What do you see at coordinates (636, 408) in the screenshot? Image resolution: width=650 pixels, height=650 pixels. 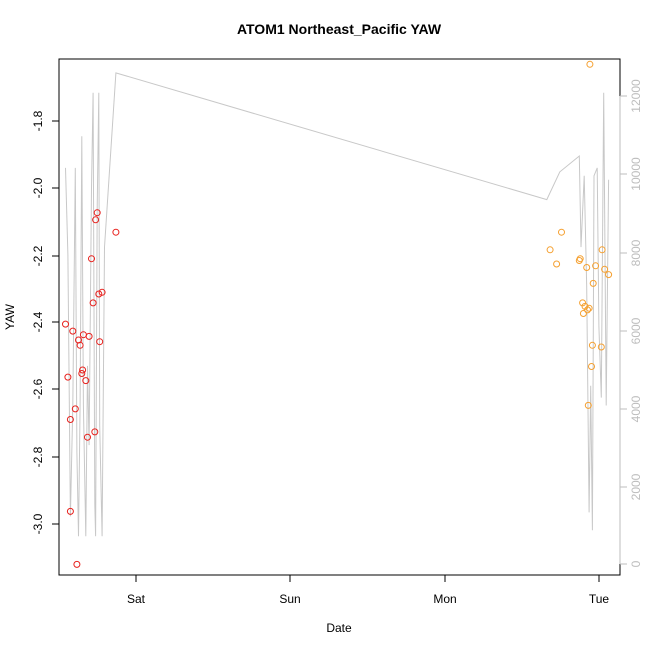 I see `y2-tick-label: 4000` at bounding box center [636, 408].